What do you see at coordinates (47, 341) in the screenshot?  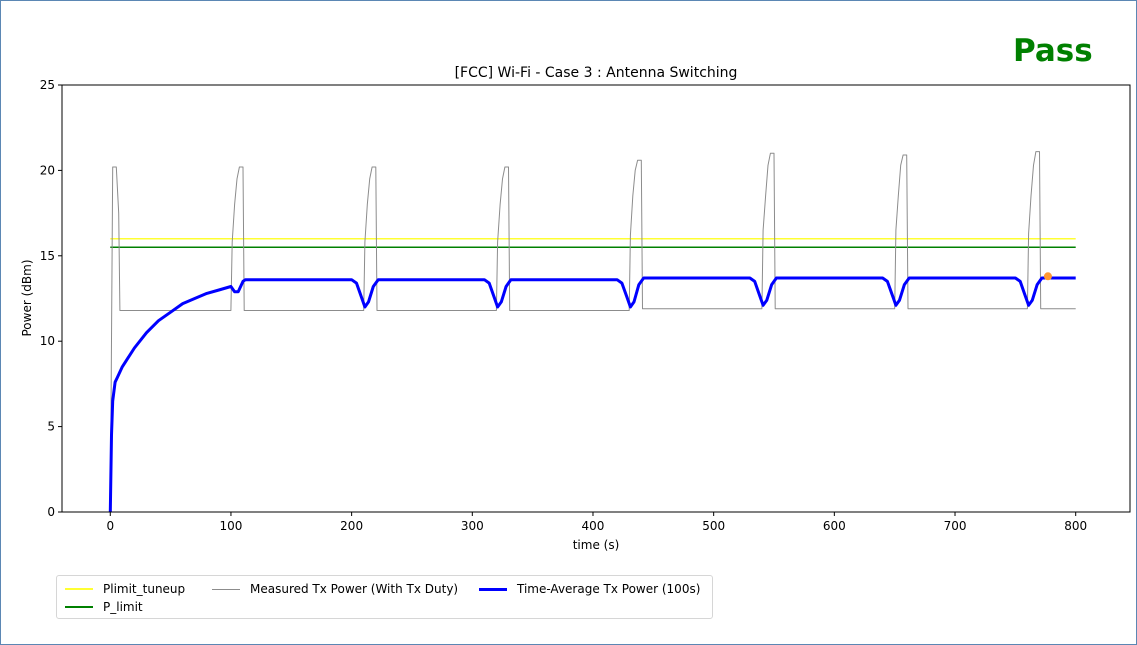 I see `y-tick-label: 10` at bounding box center [47, 341].